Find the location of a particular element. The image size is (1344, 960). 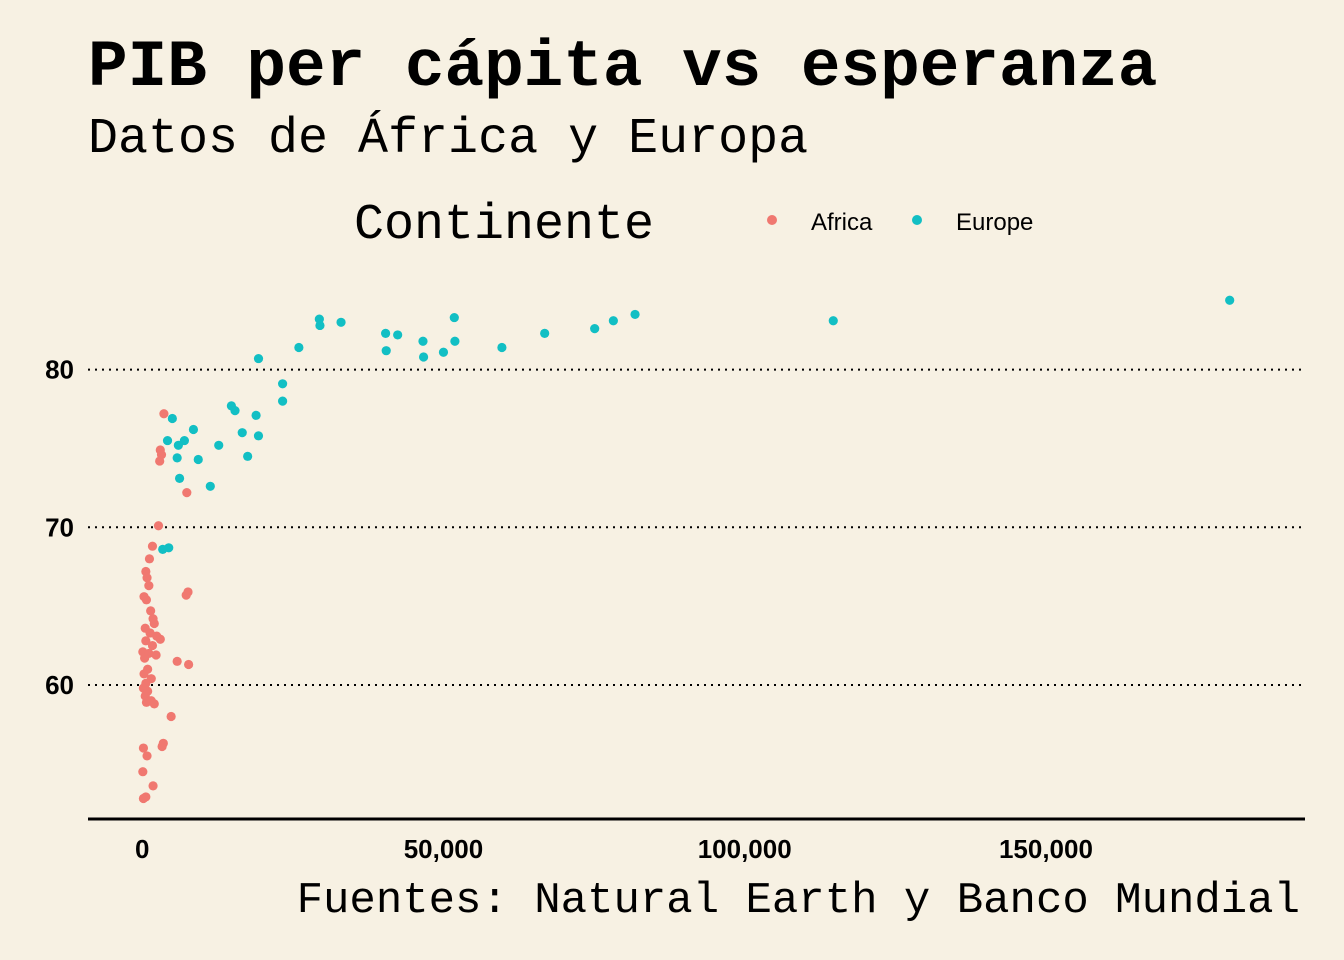

y-tick-label: 60 is located at coordinates (59, 685).